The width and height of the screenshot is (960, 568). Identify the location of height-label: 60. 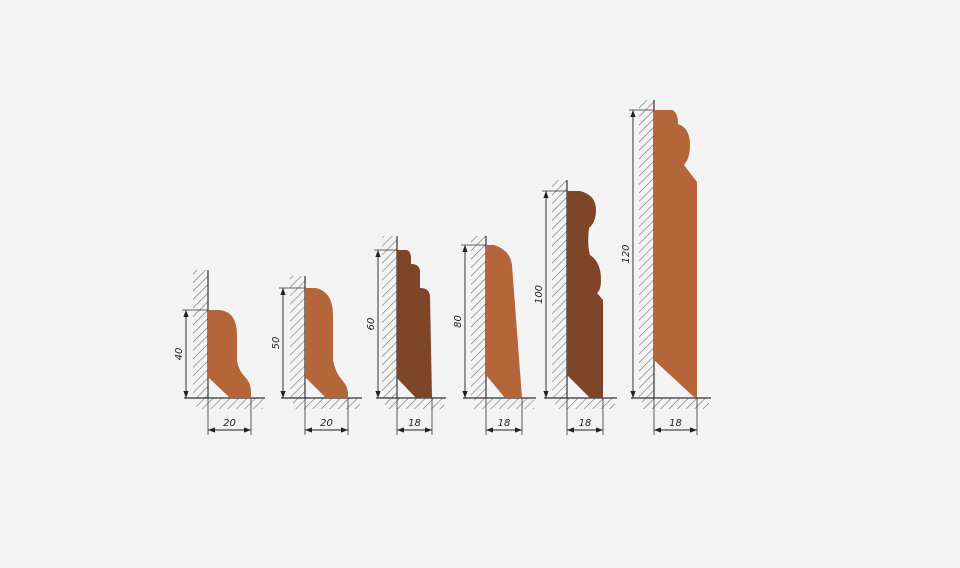
(371, 324).